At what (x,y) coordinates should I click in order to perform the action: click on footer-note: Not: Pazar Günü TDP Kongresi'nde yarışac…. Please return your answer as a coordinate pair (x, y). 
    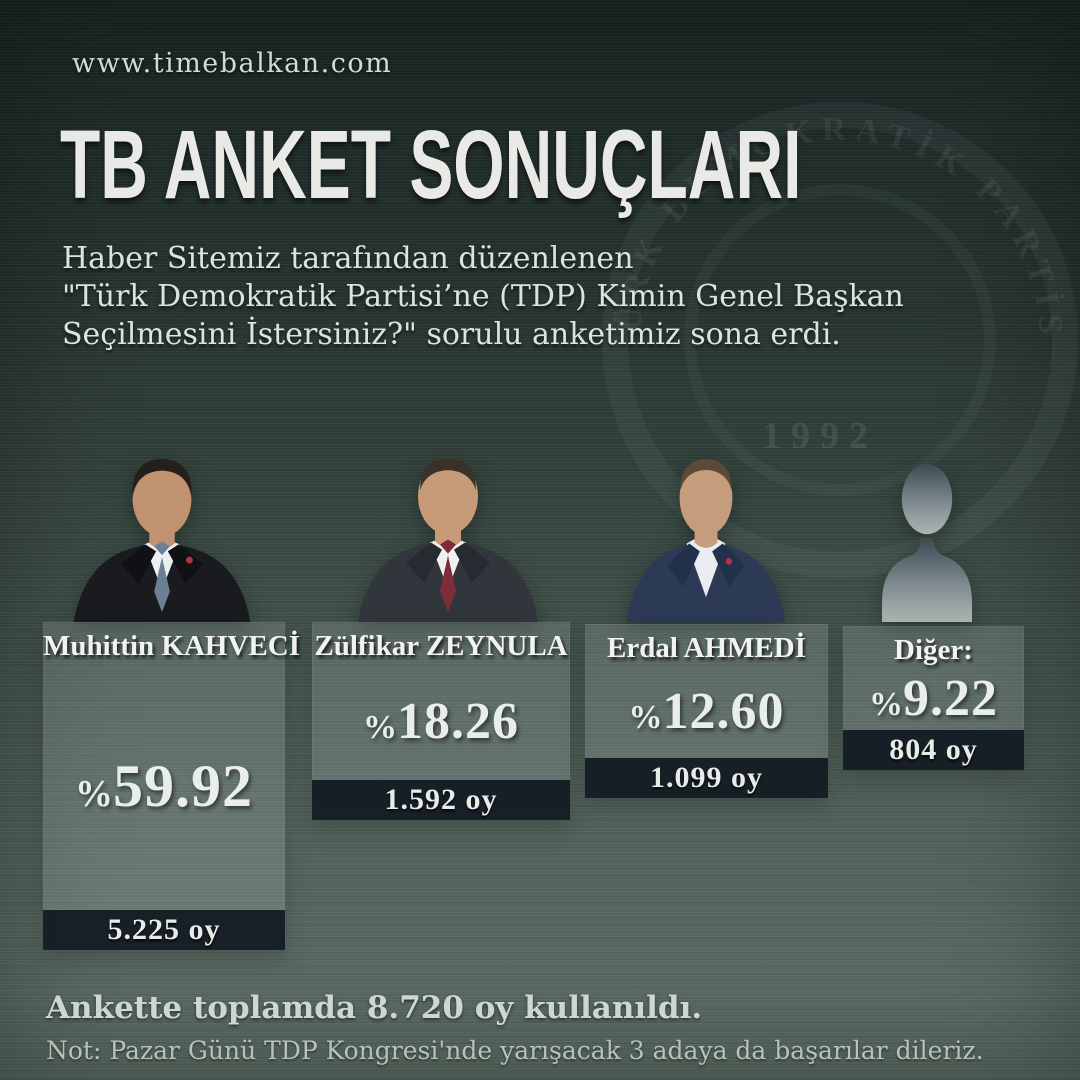
    Looking at the image, I should click on (515, 1050).